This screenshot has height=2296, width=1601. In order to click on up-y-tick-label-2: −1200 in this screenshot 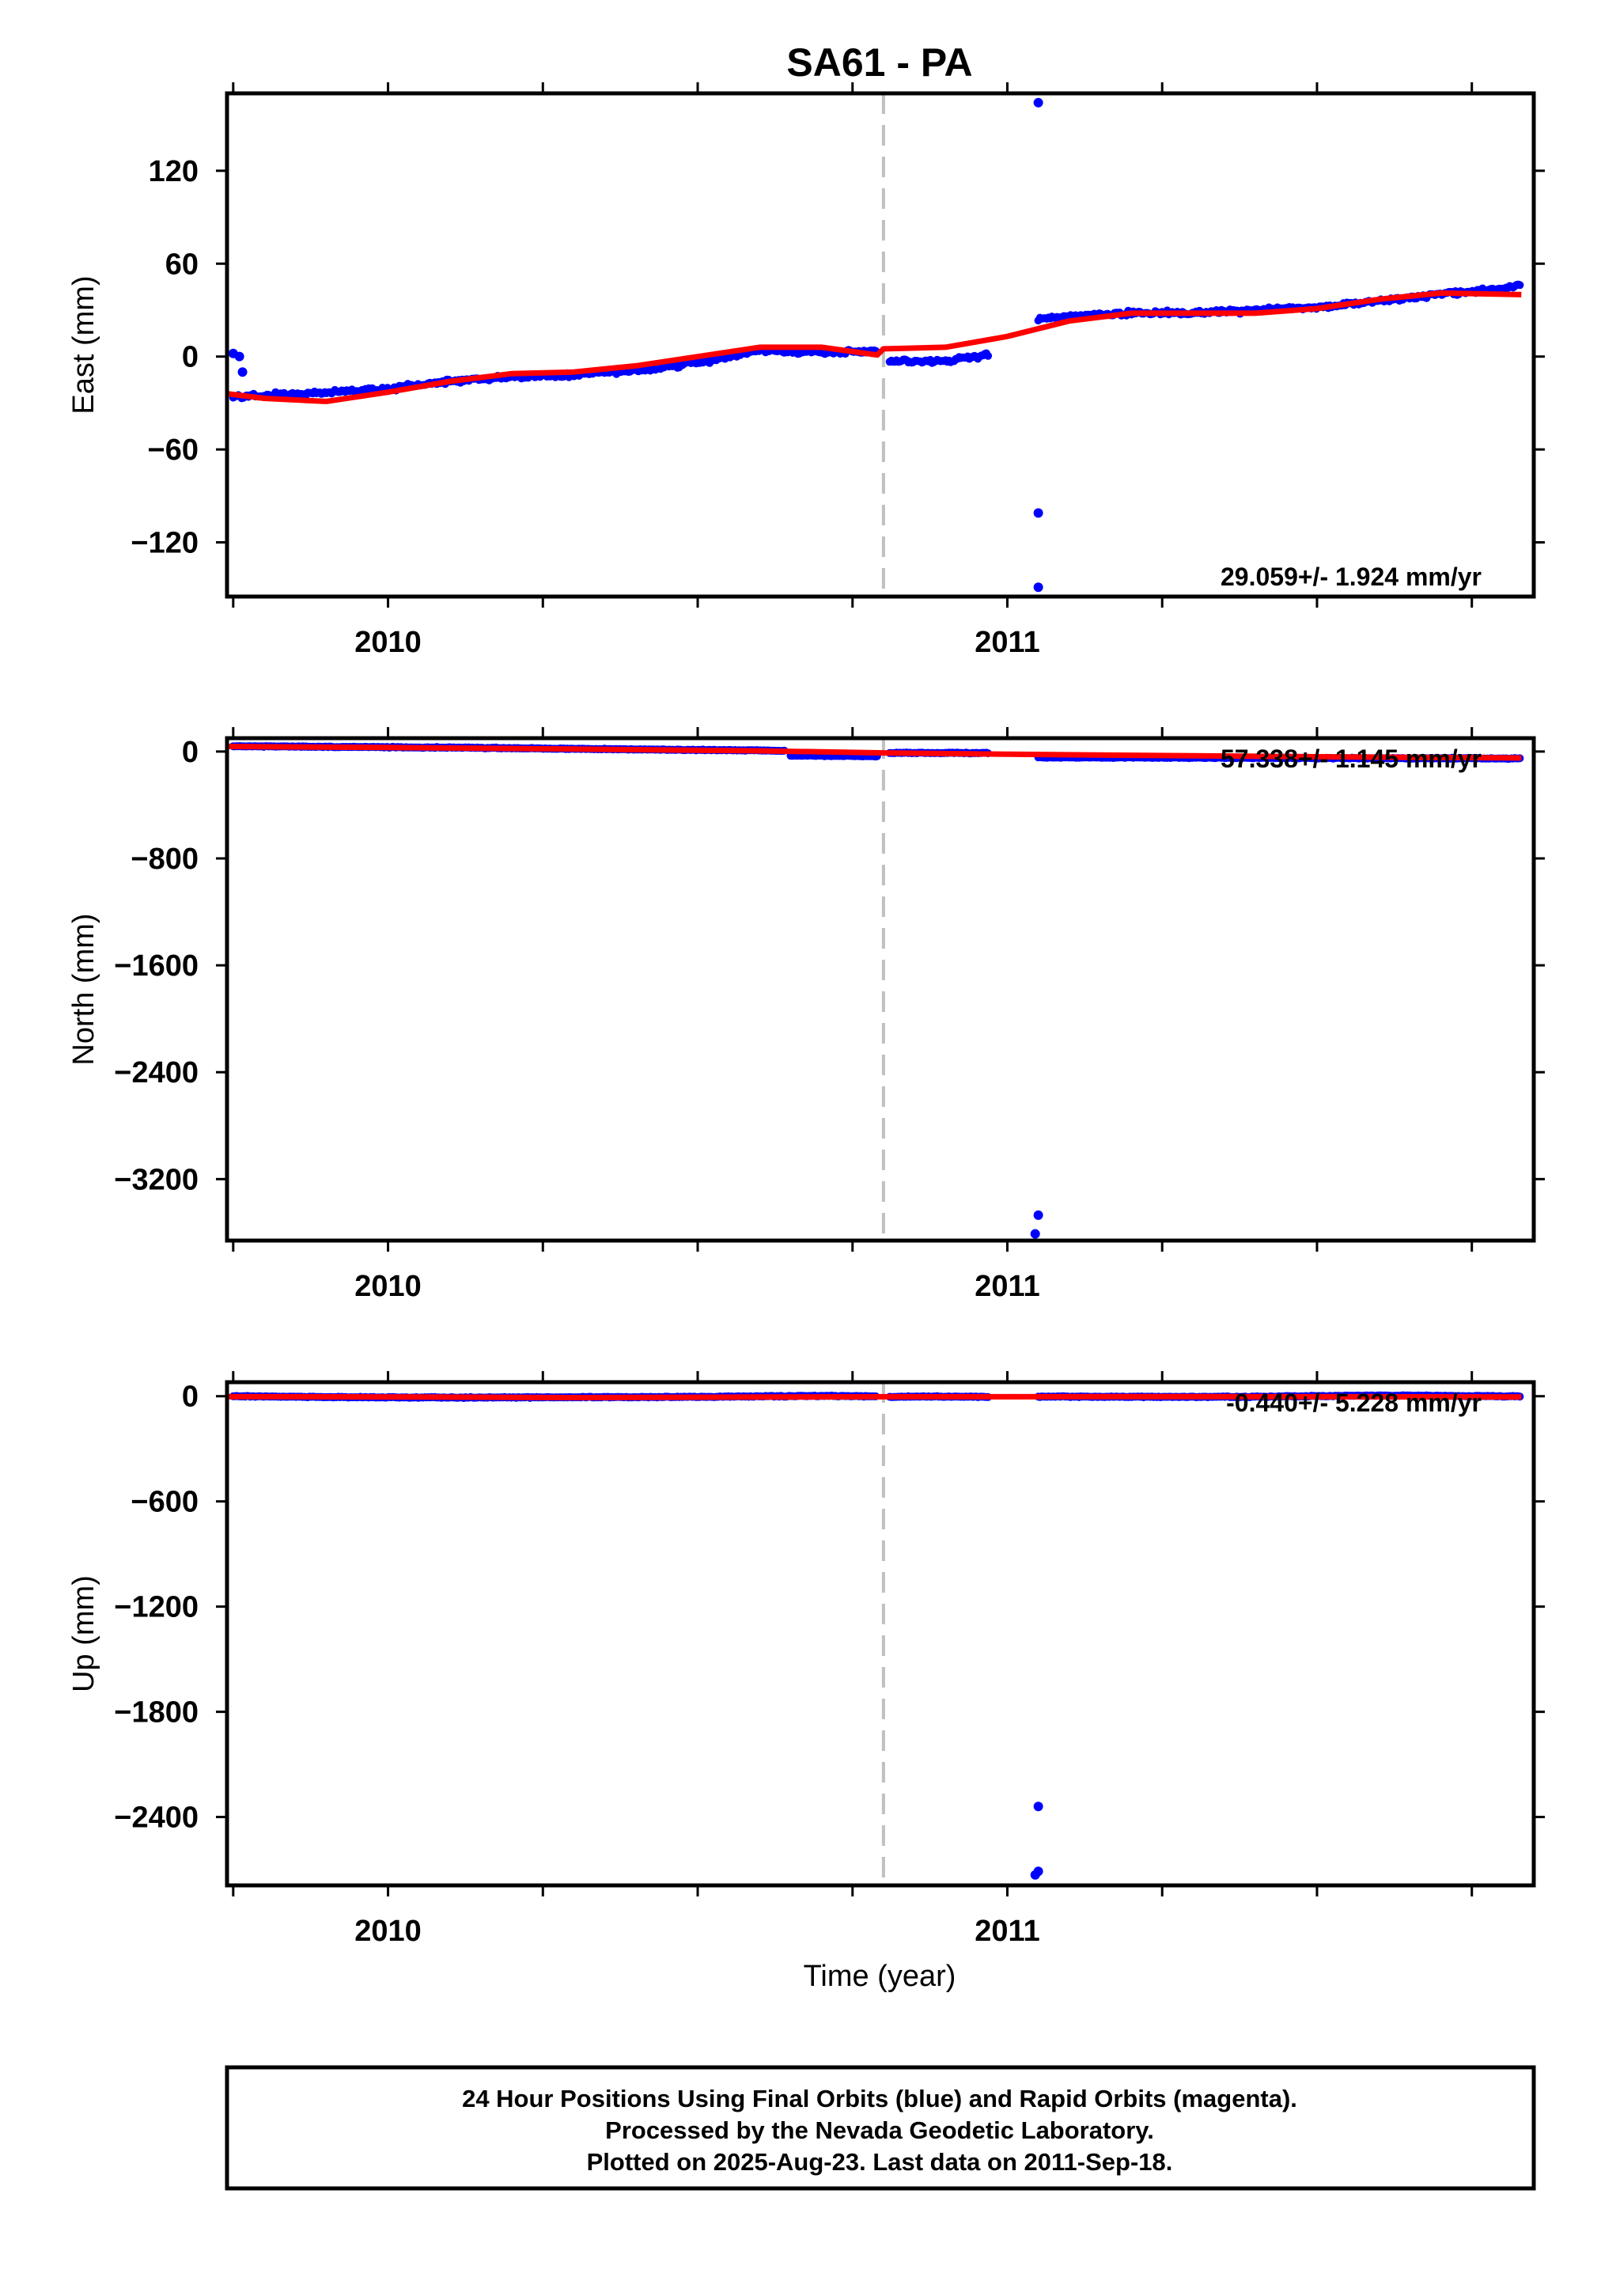, I will do `click(157, 1607)`.